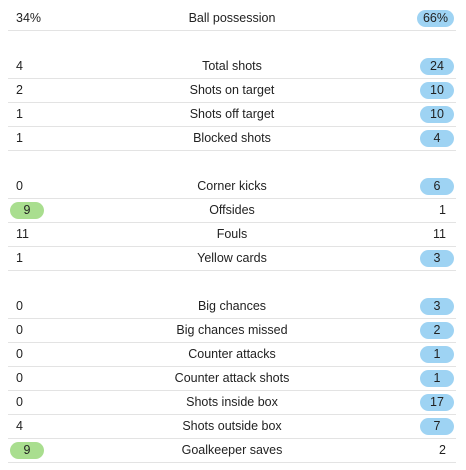 This screenshot has height=470, width=466. Describe the element at coordinates (435, 18) in the screenshot. I see `away-value: 66%` at that location.